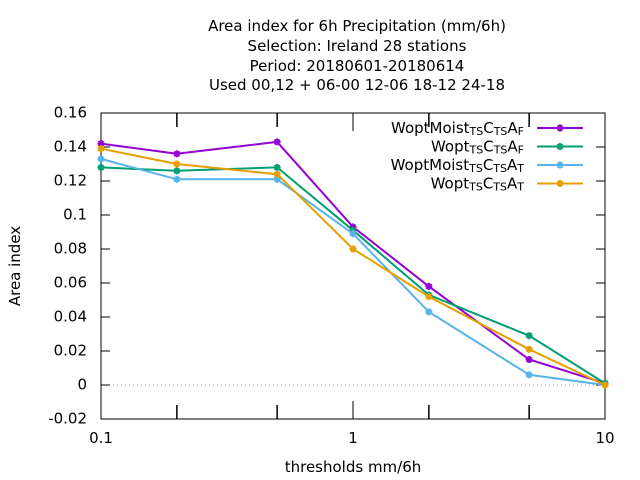 The image size is (640, 480). Describe the element at coordinates (67, 419) in the screenshot. I see `y-tick-label: -0.02` at that location.